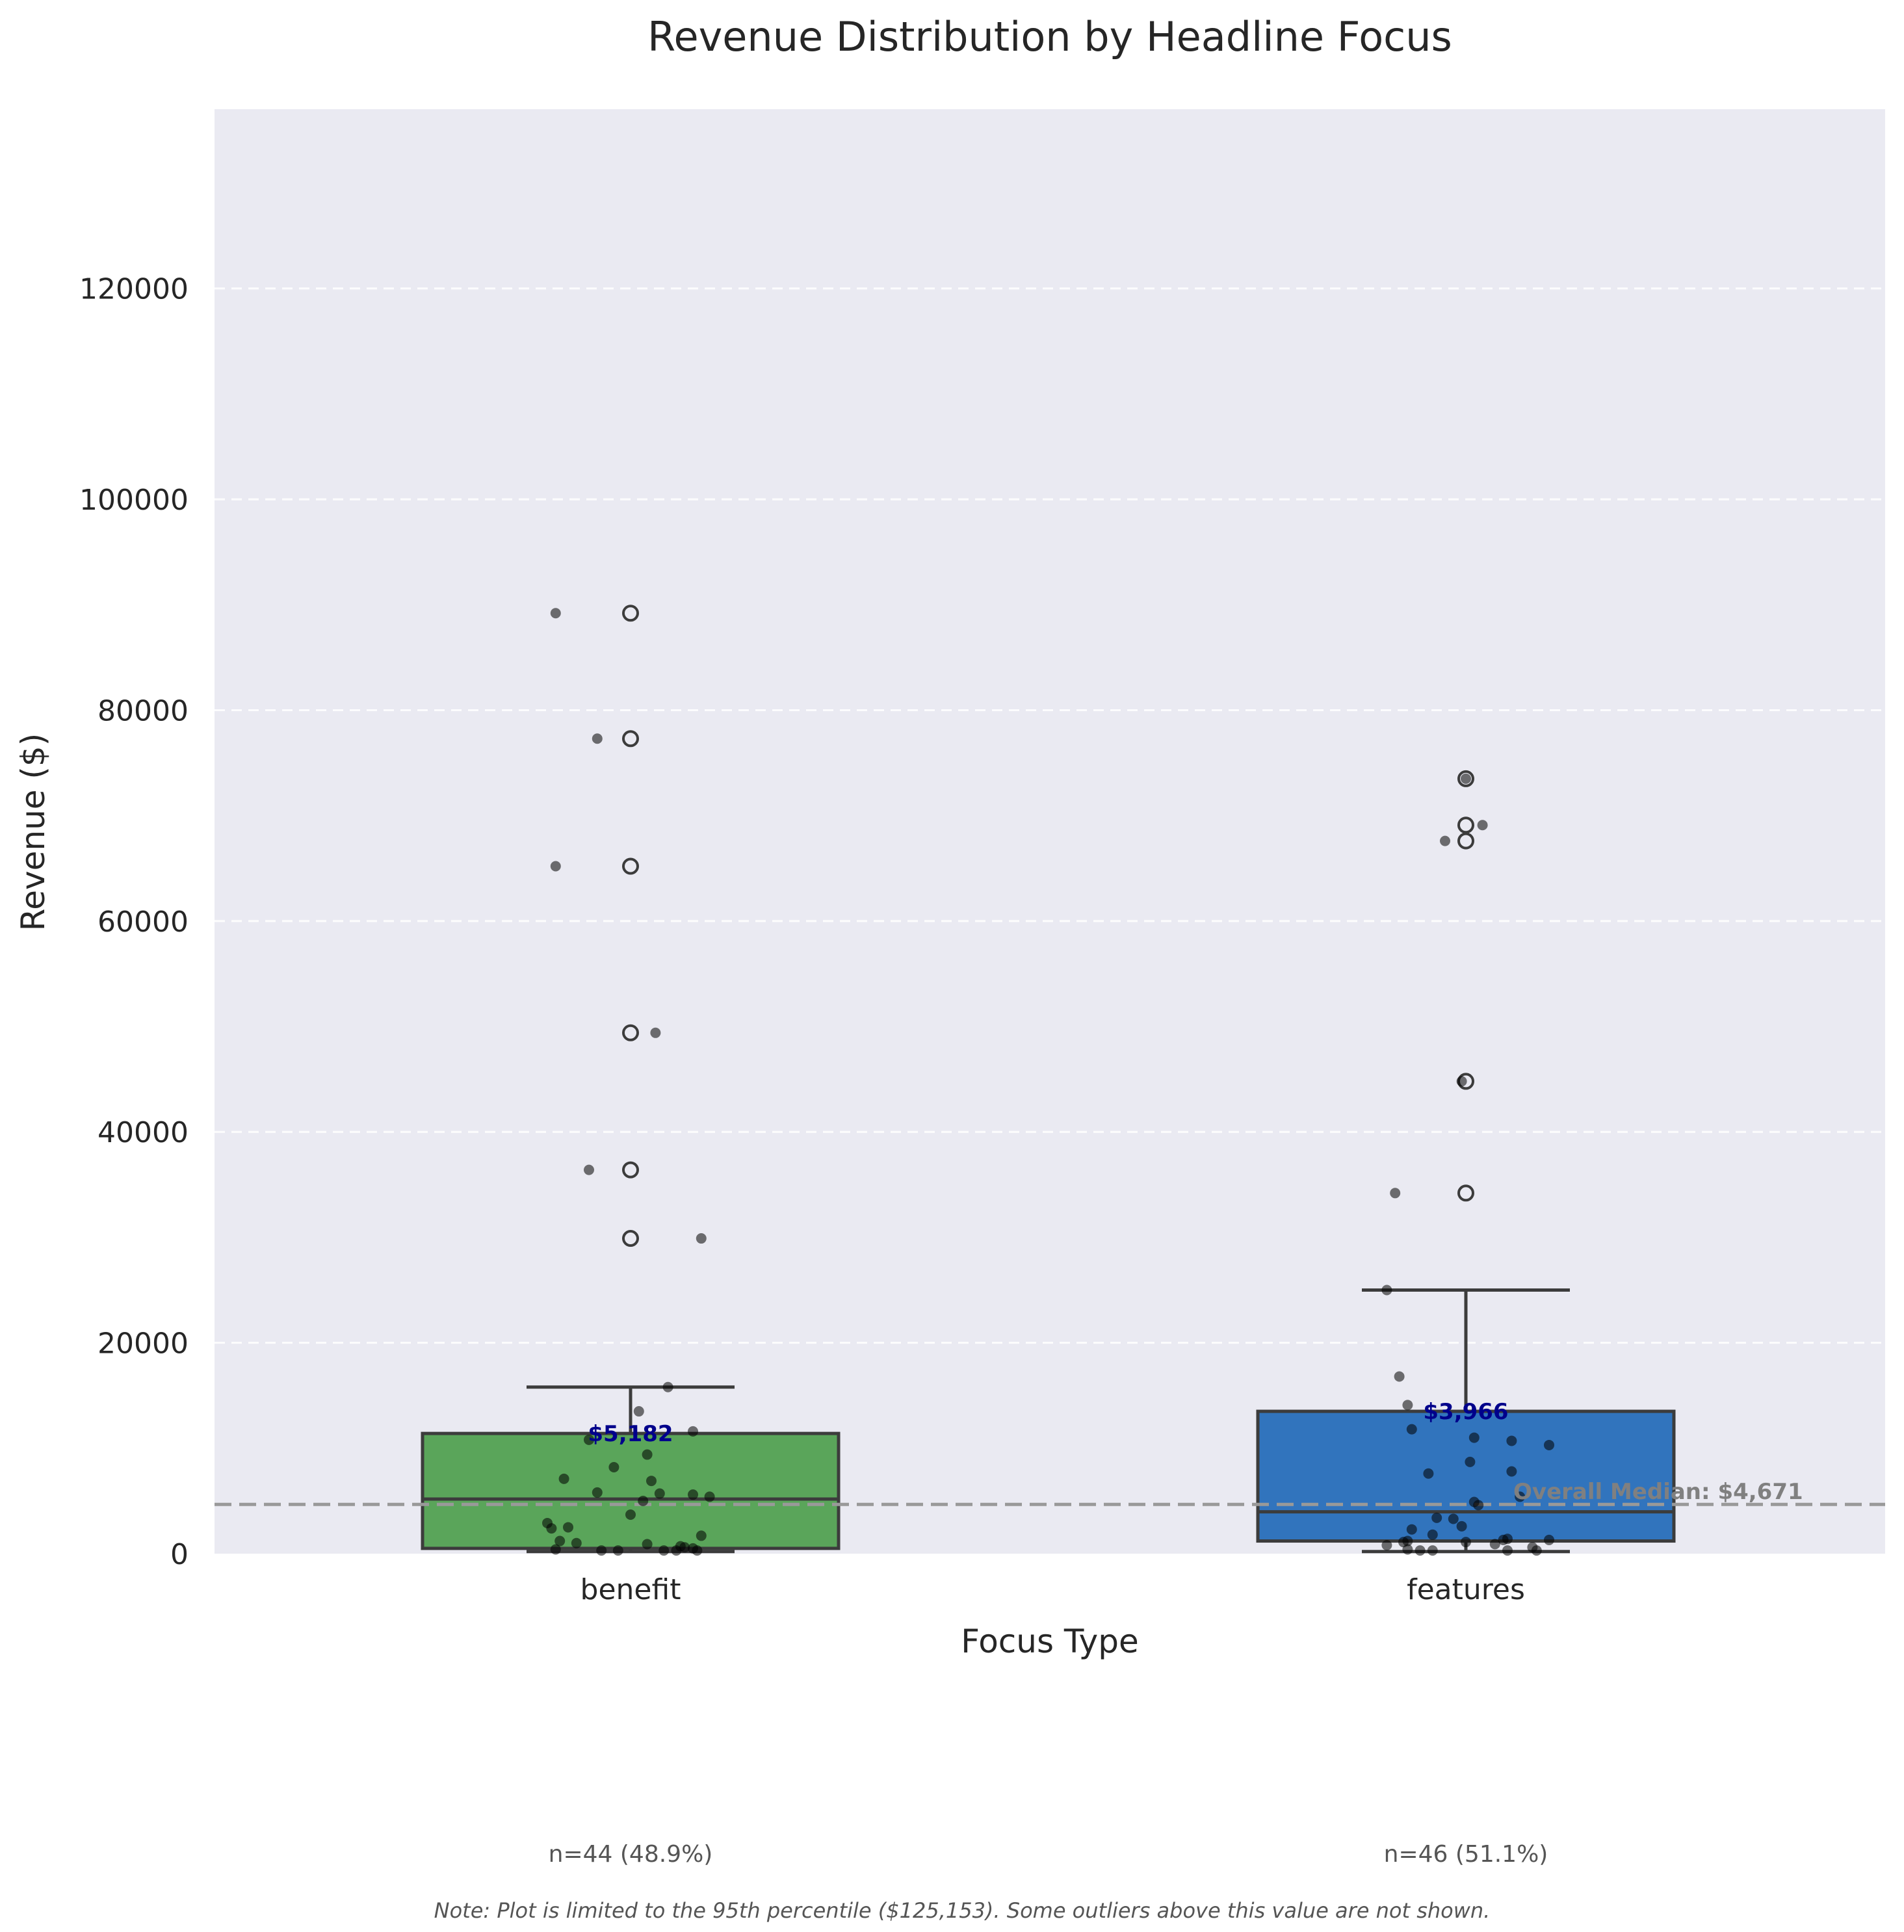 This screenshot has width=1904, height=1932. I want to click on count-label: n=46 (51.1%), so click(1466, 1855).